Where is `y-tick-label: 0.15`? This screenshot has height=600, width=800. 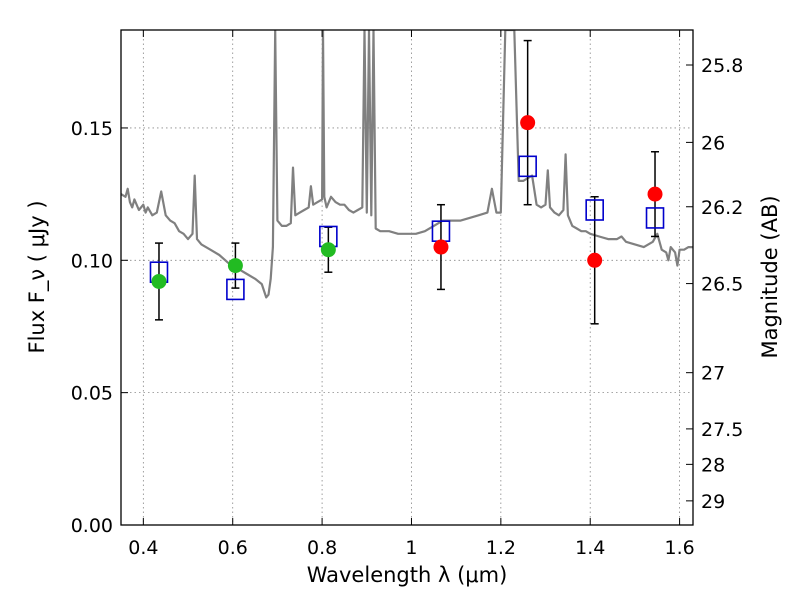
y-tick-label: 0.15 is located at coordinates (92, 129).